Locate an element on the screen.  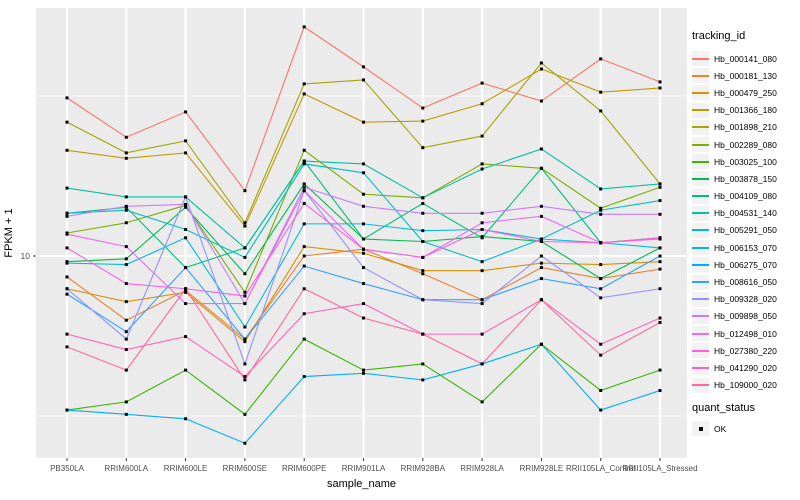
legend-title-tracking-id: tracking_id is located at coordinates (719, 36).